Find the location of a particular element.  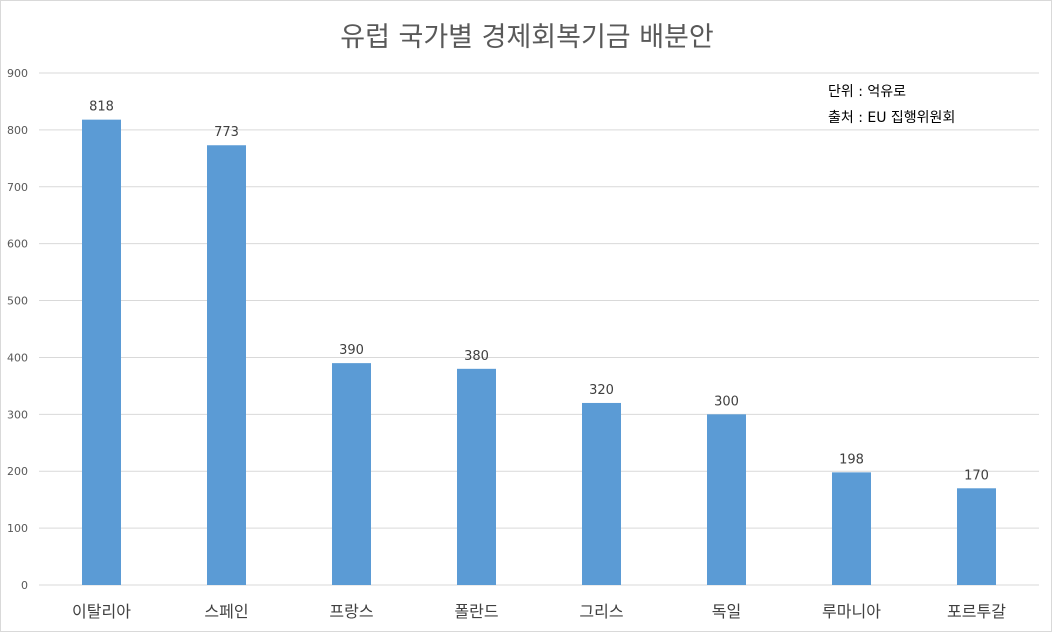

y-tick-label-900: 900 is located at coordinates (17, 73).